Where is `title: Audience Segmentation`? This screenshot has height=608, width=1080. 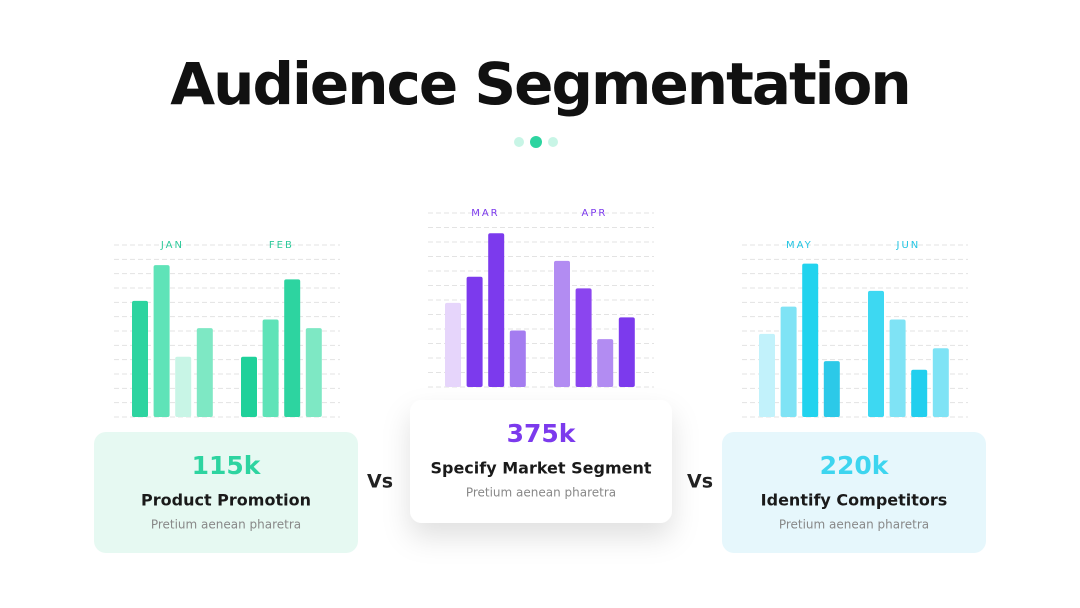
title: Audience Segmentation is located at coordinates (539, 84).